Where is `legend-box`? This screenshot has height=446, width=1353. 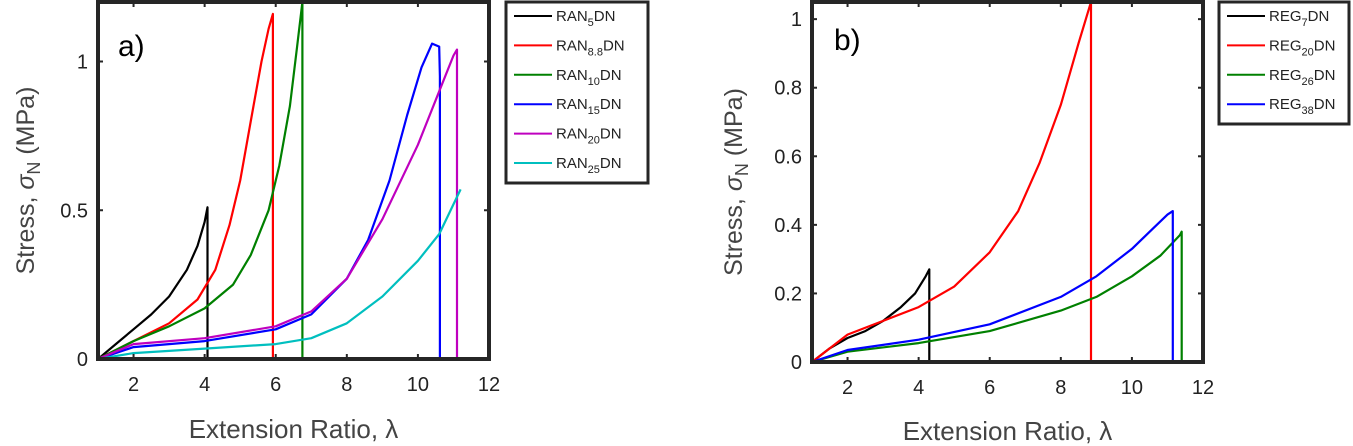
legend-box is located at coordinates (577, 92).